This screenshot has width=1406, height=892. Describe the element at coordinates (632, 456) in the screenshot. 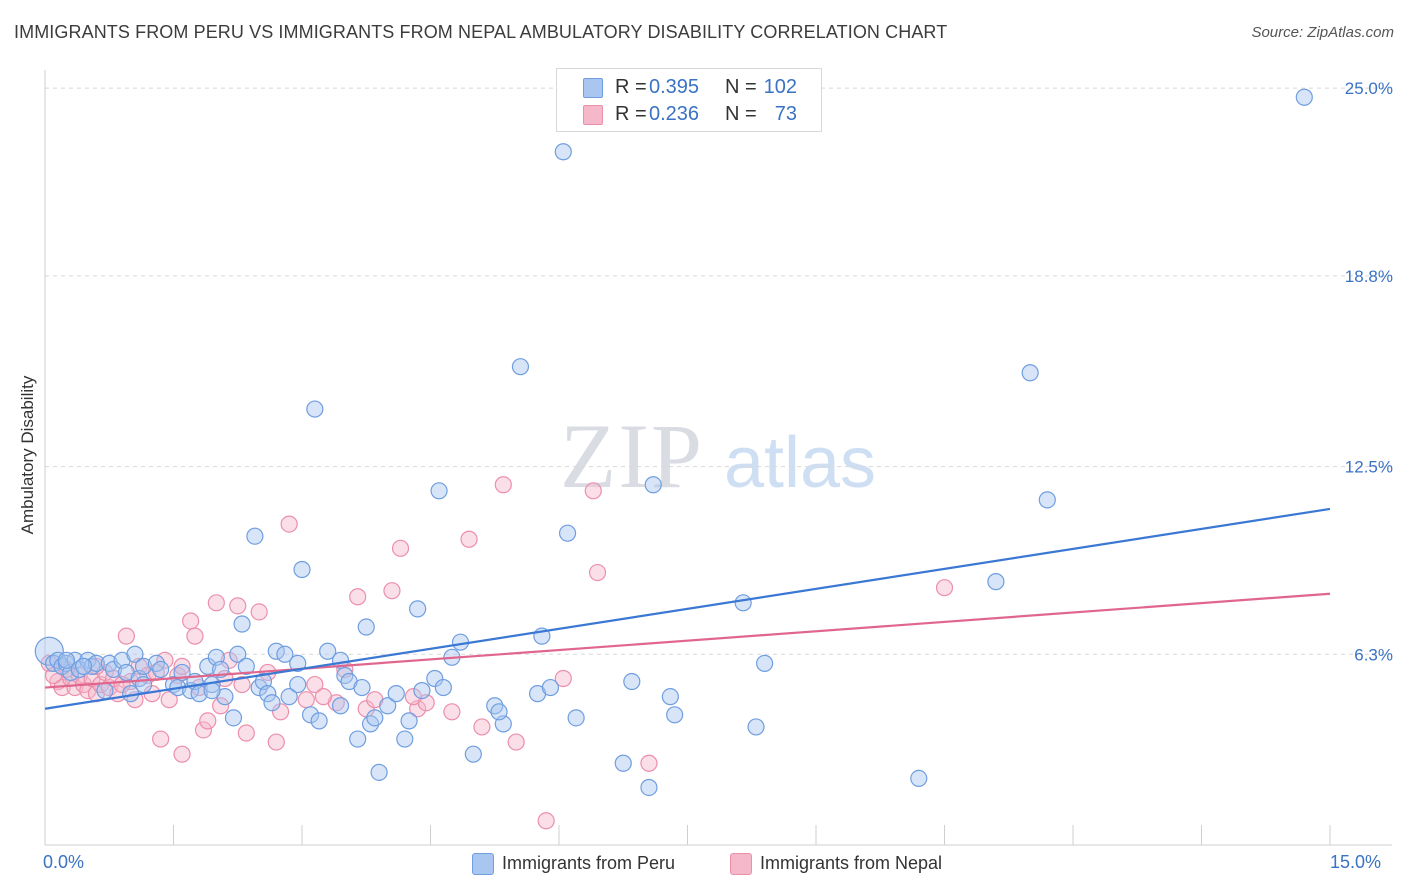

I see `watermark-zip: ZIP` at that location.